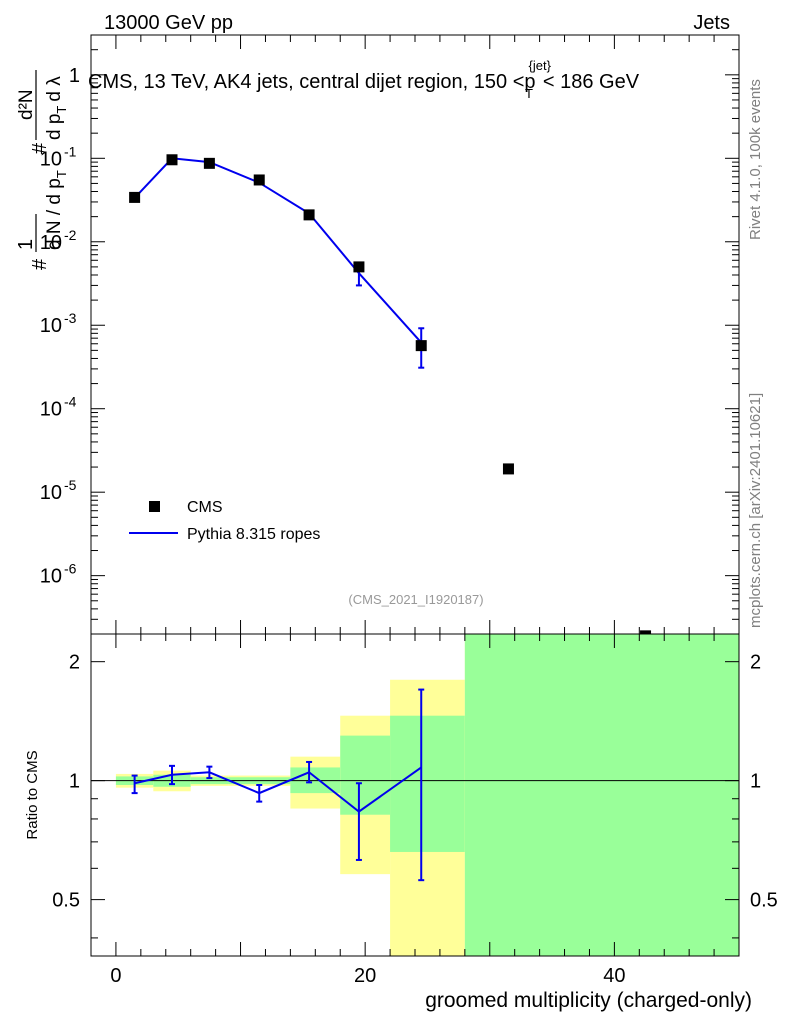 The height and width of the screenshot is (1024, 786). What do you see at coordinates (205, 507) in the screenshot?
I see `legend-cms-label: CMS` at bounding box center [205, 507].